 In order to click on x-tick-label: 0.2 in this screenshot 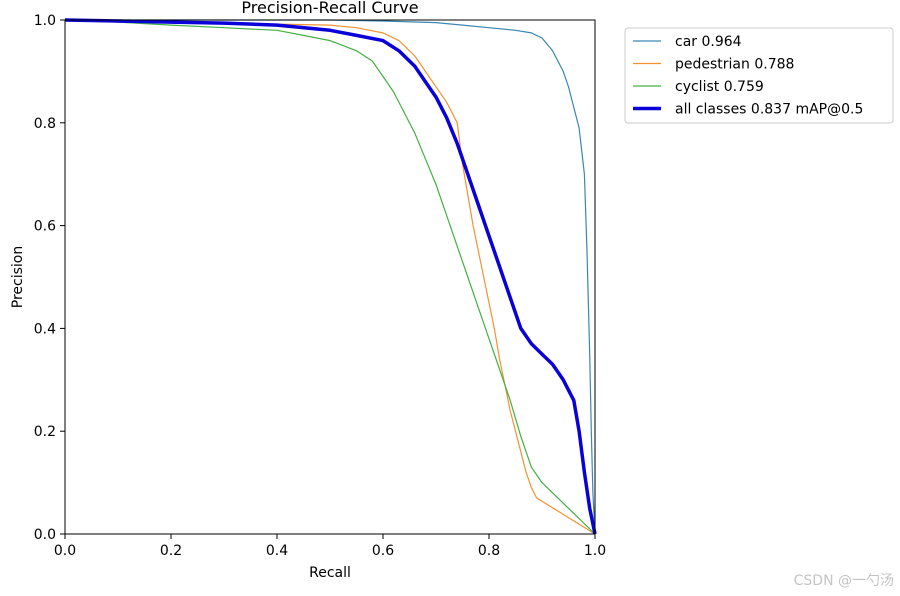, I will do `click(171, 551)`.